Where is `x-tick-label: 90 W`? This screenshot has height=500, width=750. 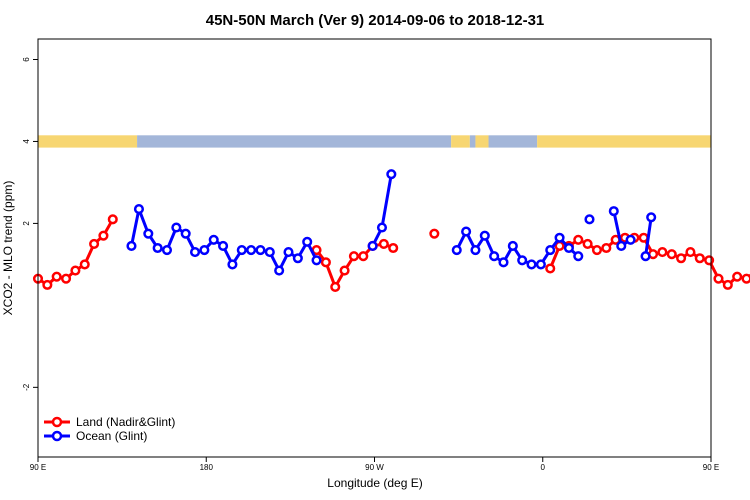
x-tick-label: 90 W is located at coordinates (374, 467).